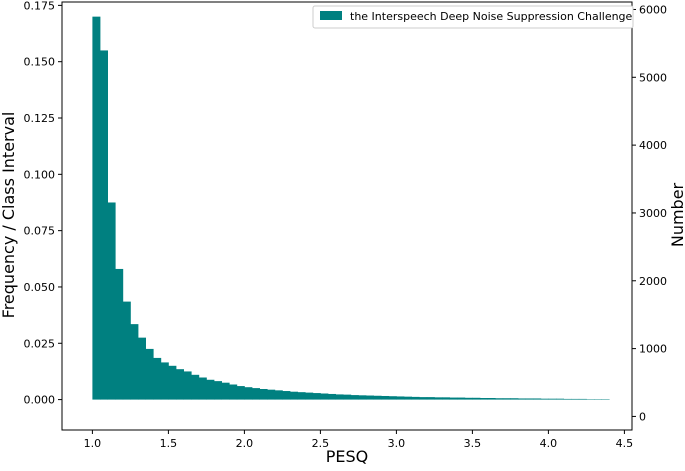 The width and height of the screenshot is (685, 471). Describe the element at coordinates (347, 456) in the screenshot. I see `x-axis-label: PESQ` at that location.